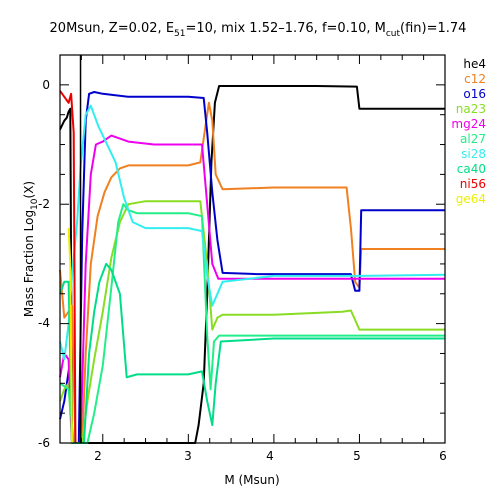 The image size is (500, 500). Describe the element at coordinates (471, 199) in the screenshot. I see `legend-ge64: ge64` at that location.